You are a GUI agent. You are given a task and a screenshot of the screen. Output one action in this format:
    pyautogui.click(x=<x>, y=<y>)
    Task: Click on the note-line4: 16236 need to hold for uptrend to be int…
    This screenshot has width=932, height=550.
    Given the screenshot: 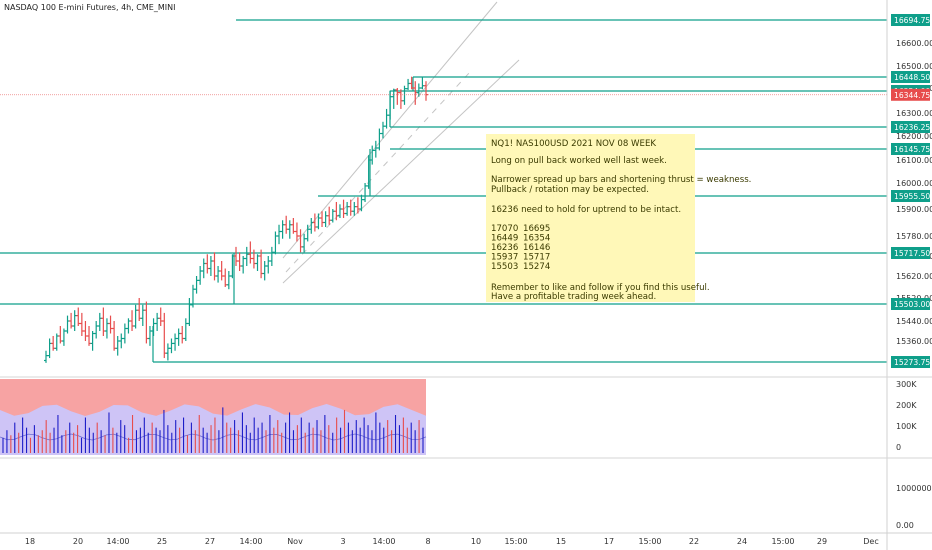 What is the action you would take?
    pyautogui.click(x=586, y=210)
    